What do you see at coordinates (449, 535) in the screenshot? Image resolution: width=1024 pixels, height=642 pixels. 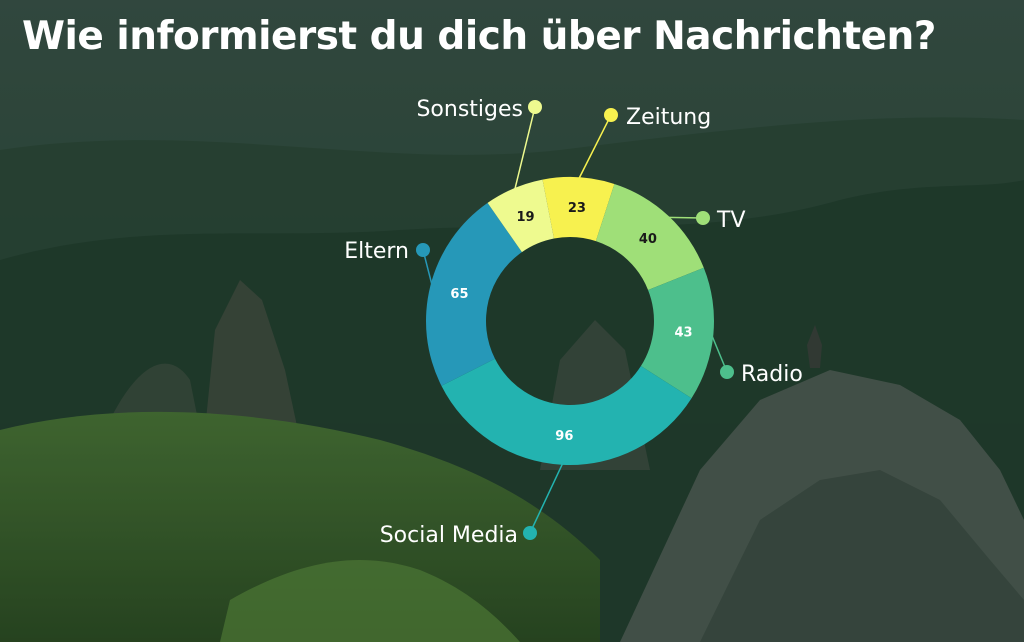 I see `category-label-social-media: Social Media` at bounding box center [449, 535].